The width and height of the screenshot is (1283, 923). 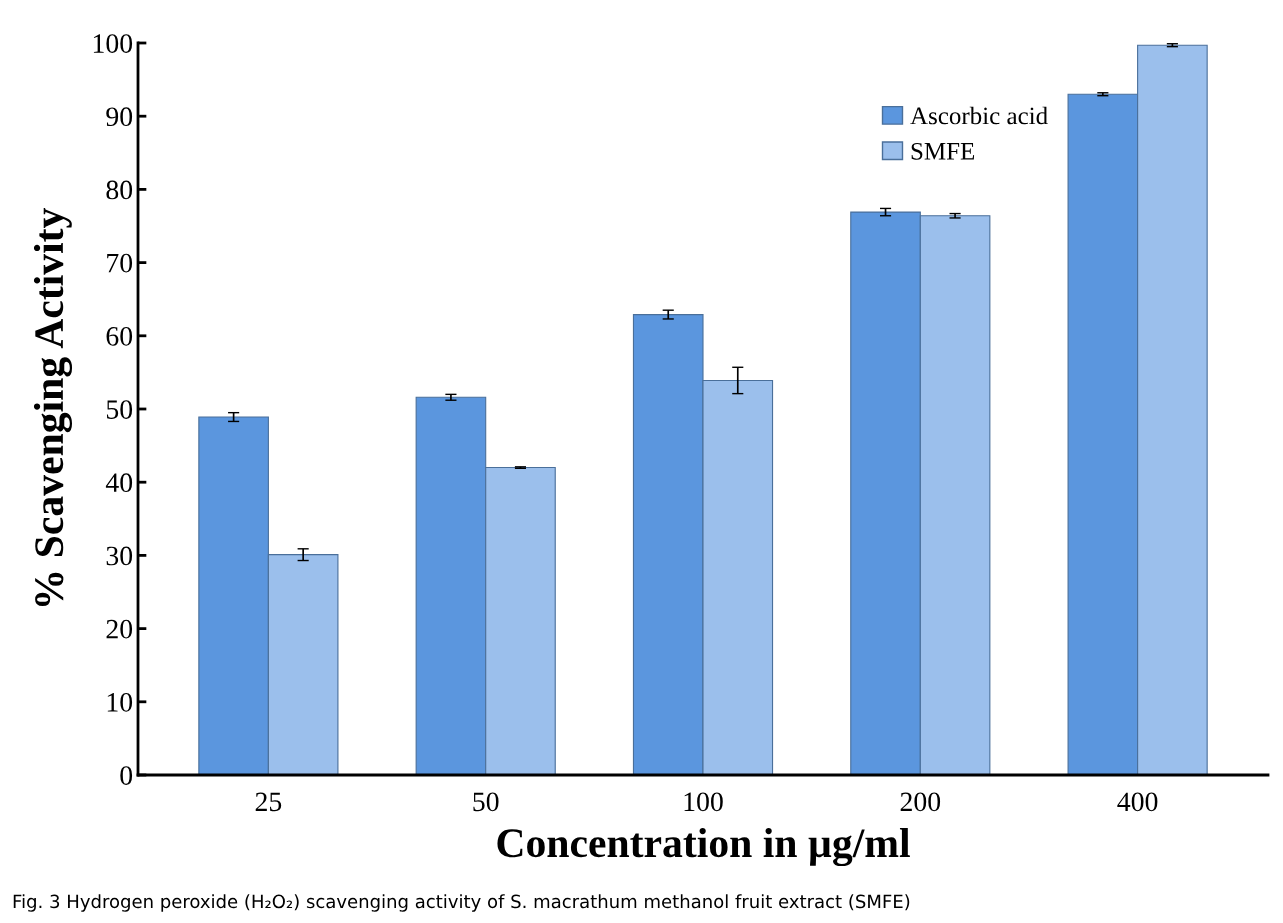 What do you see at coordinates (943, 151) in the screenshot?
I see `legend-label: SMFE` at bounding box center [943, 151].